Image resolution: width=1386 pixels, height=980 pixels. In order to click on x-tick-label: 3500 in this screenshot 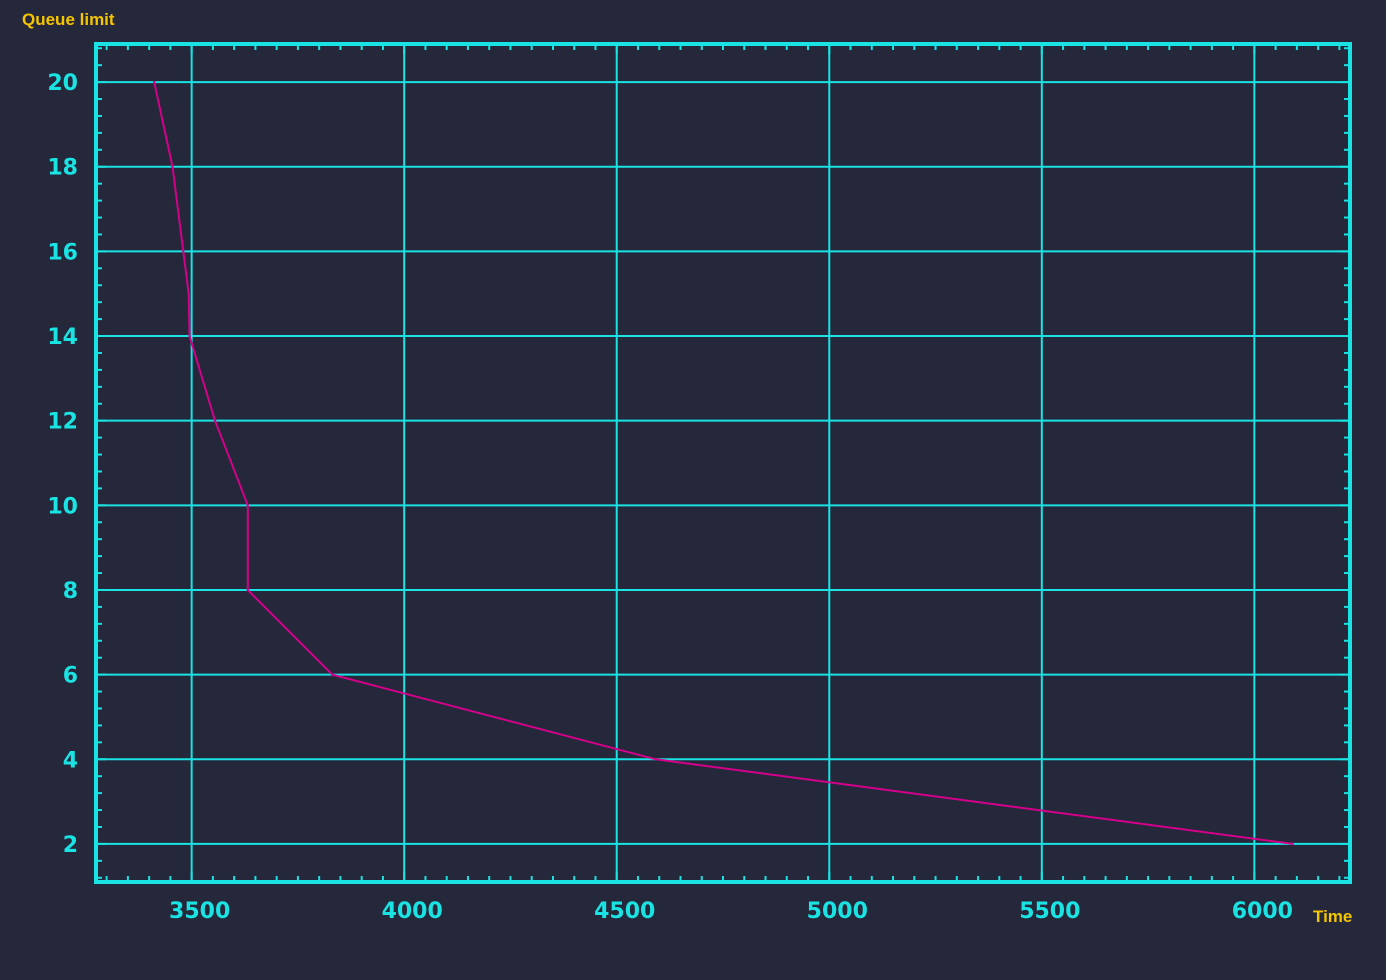, I will do `click(199, 911)`.